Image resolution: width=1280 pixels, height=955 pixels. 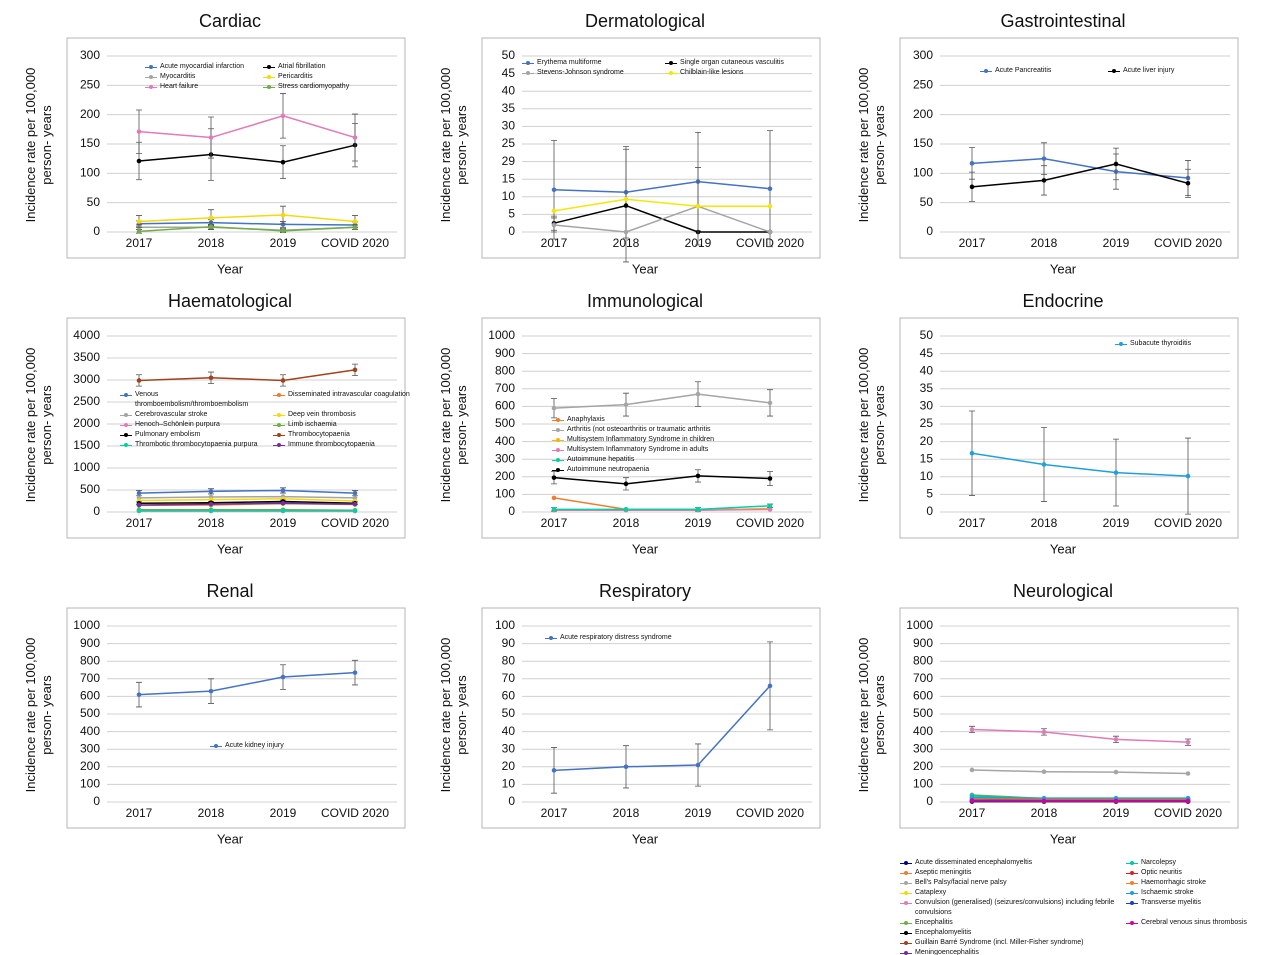 I want to click on y-tick-label: 80, so click(x=509, y=660).